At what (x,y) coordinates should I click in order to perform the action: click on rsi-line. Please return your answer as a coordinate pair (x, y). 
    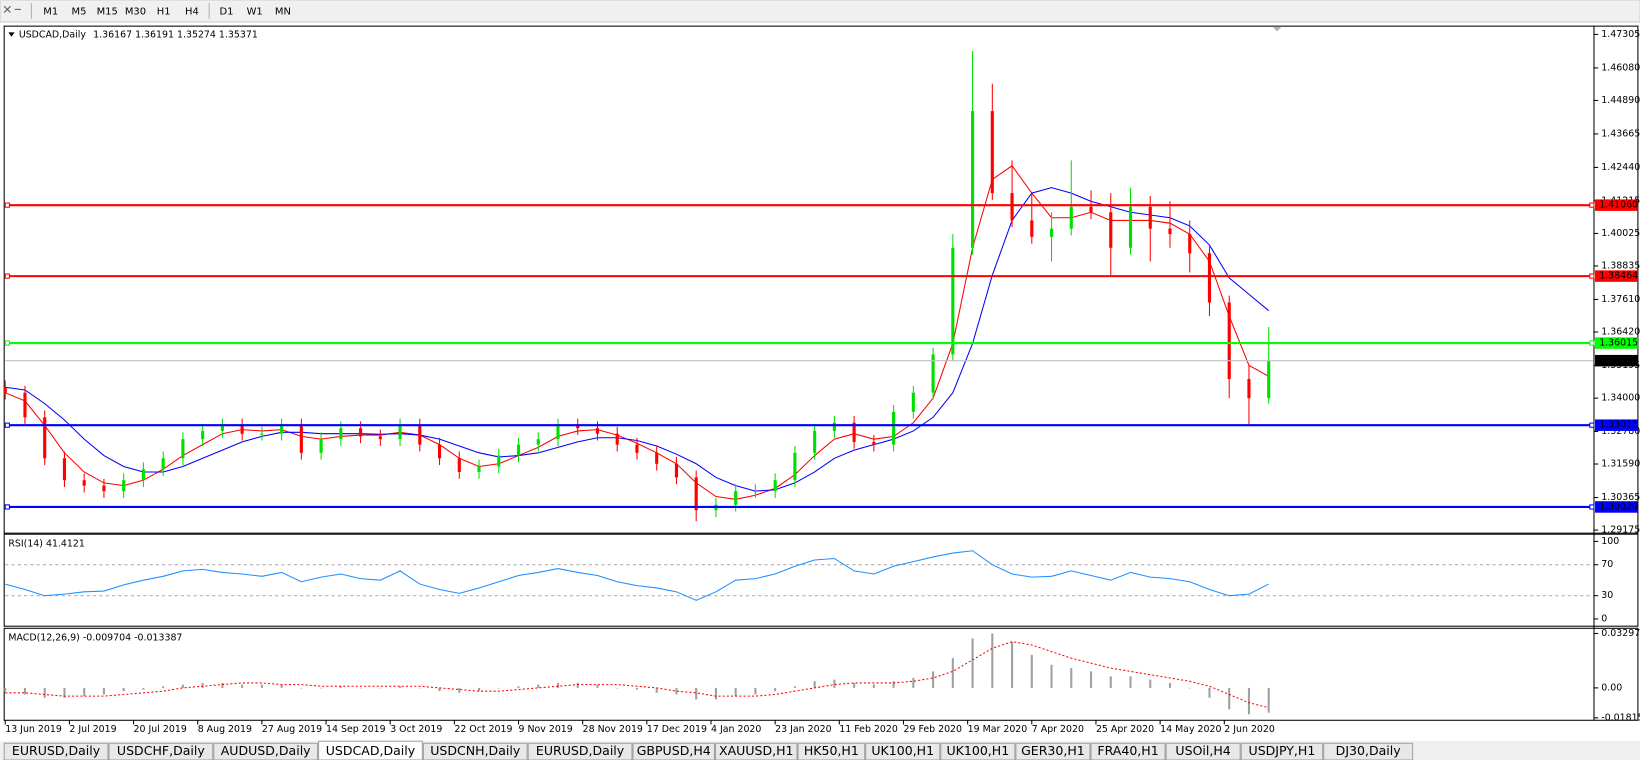
    Looking at the image, I should click on (637, 575).